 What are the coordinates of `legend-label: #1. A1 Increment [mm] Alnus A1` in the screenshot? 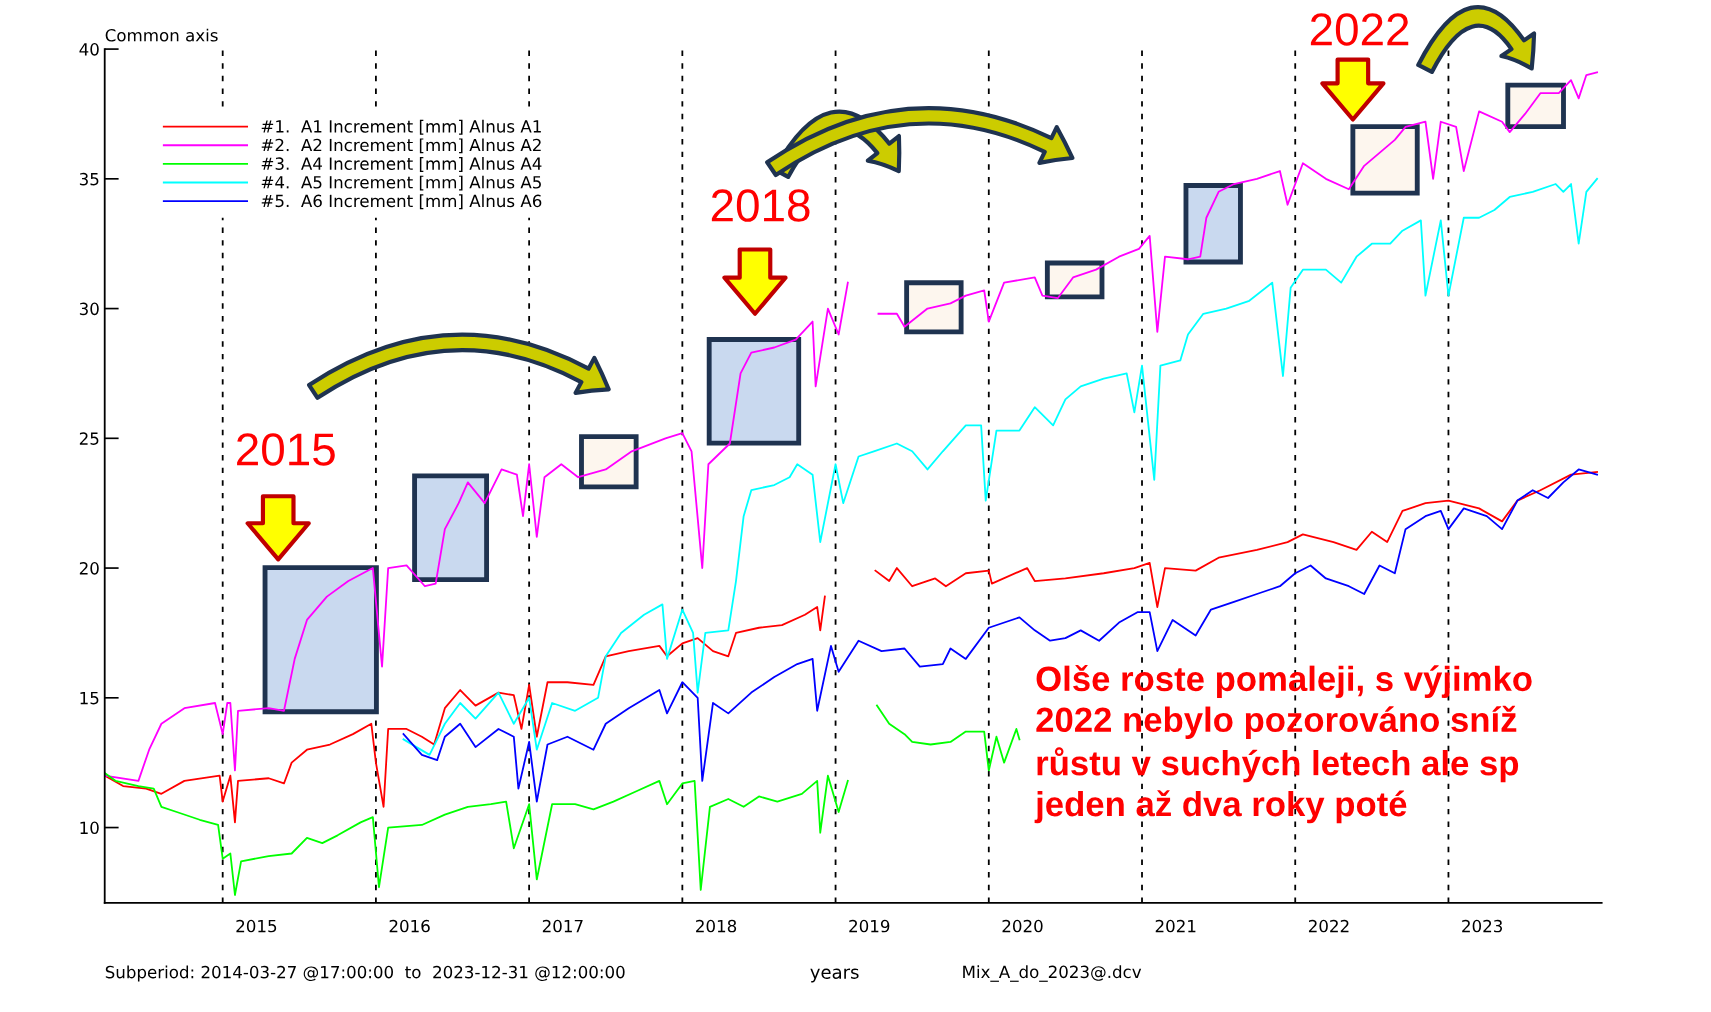 It's located at (401, 127).